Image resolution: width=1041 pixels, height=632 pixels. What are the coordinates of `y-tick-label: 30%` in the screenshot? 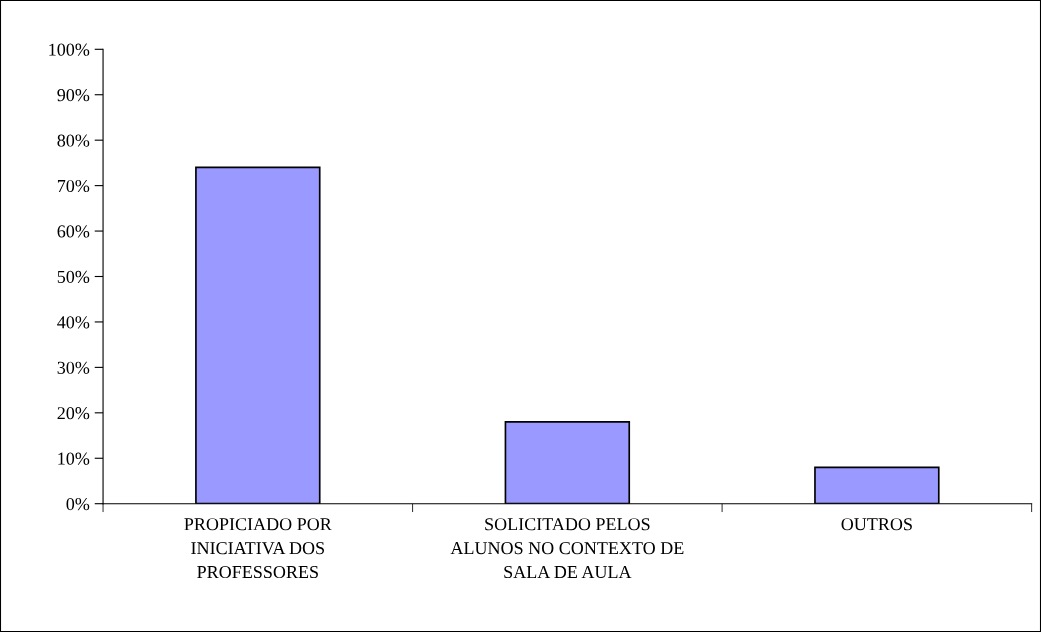 It's located at (73, 367).